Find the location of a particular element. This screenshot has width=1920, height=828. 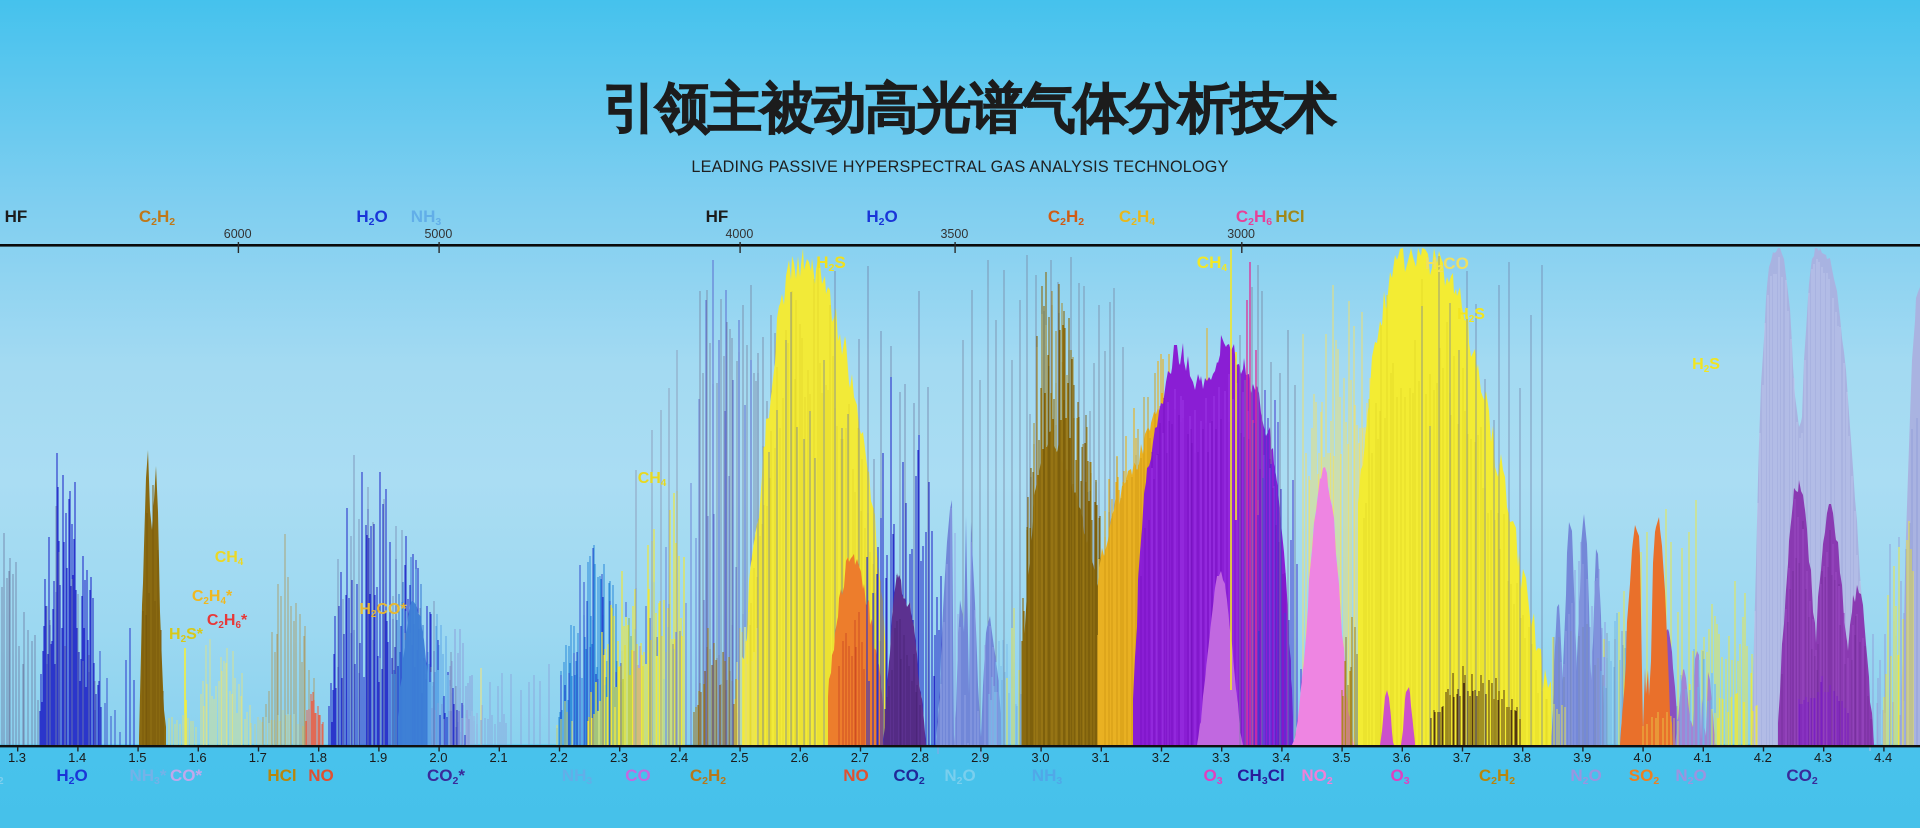

svg-text: 5000 is located at coordinates (438, 234).